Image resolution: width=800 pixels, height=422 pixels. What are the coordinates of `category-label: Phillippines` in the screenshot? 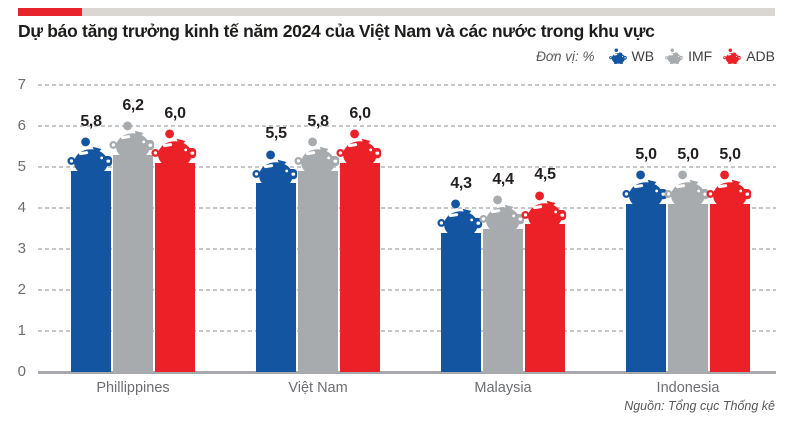 It's located at (133, 388).